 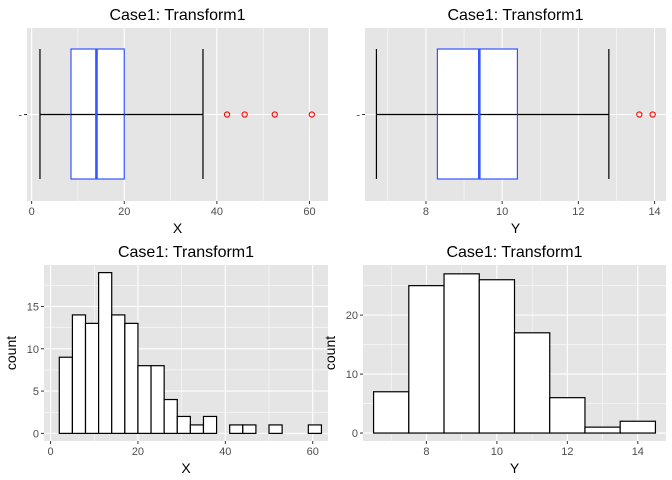 I want to click on y-tick-label: 20, so click(x=352, y=316).